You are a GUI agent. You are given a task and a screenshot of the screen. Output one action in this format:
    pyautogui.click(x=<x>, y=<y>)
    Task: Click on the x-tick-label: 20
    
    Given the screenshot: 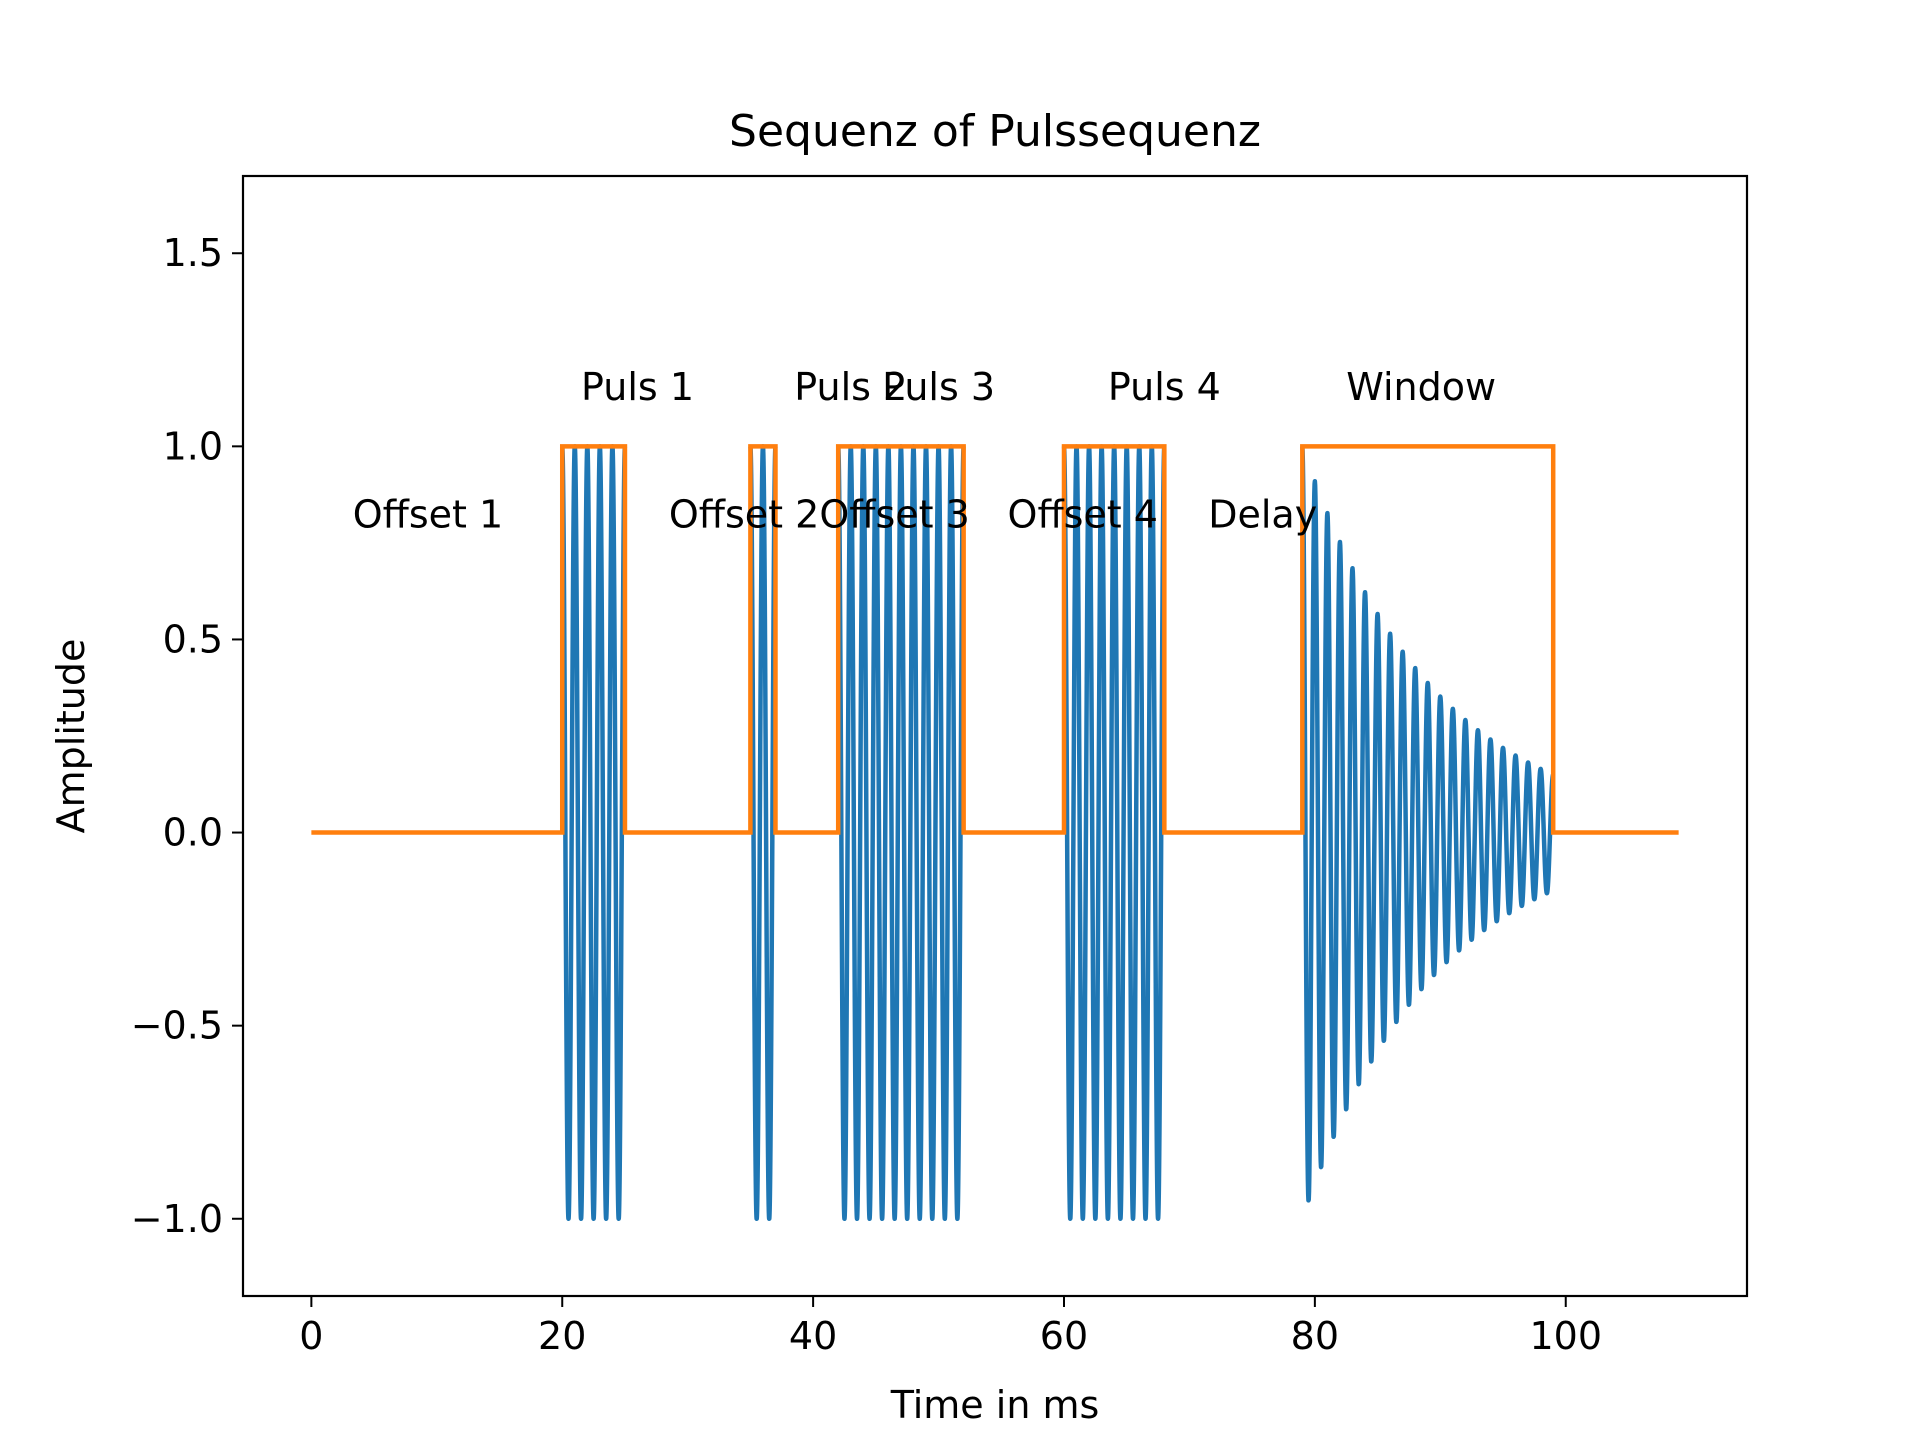 What is the action you would take?
    pyautogui.click(x=562, y=1336)
    